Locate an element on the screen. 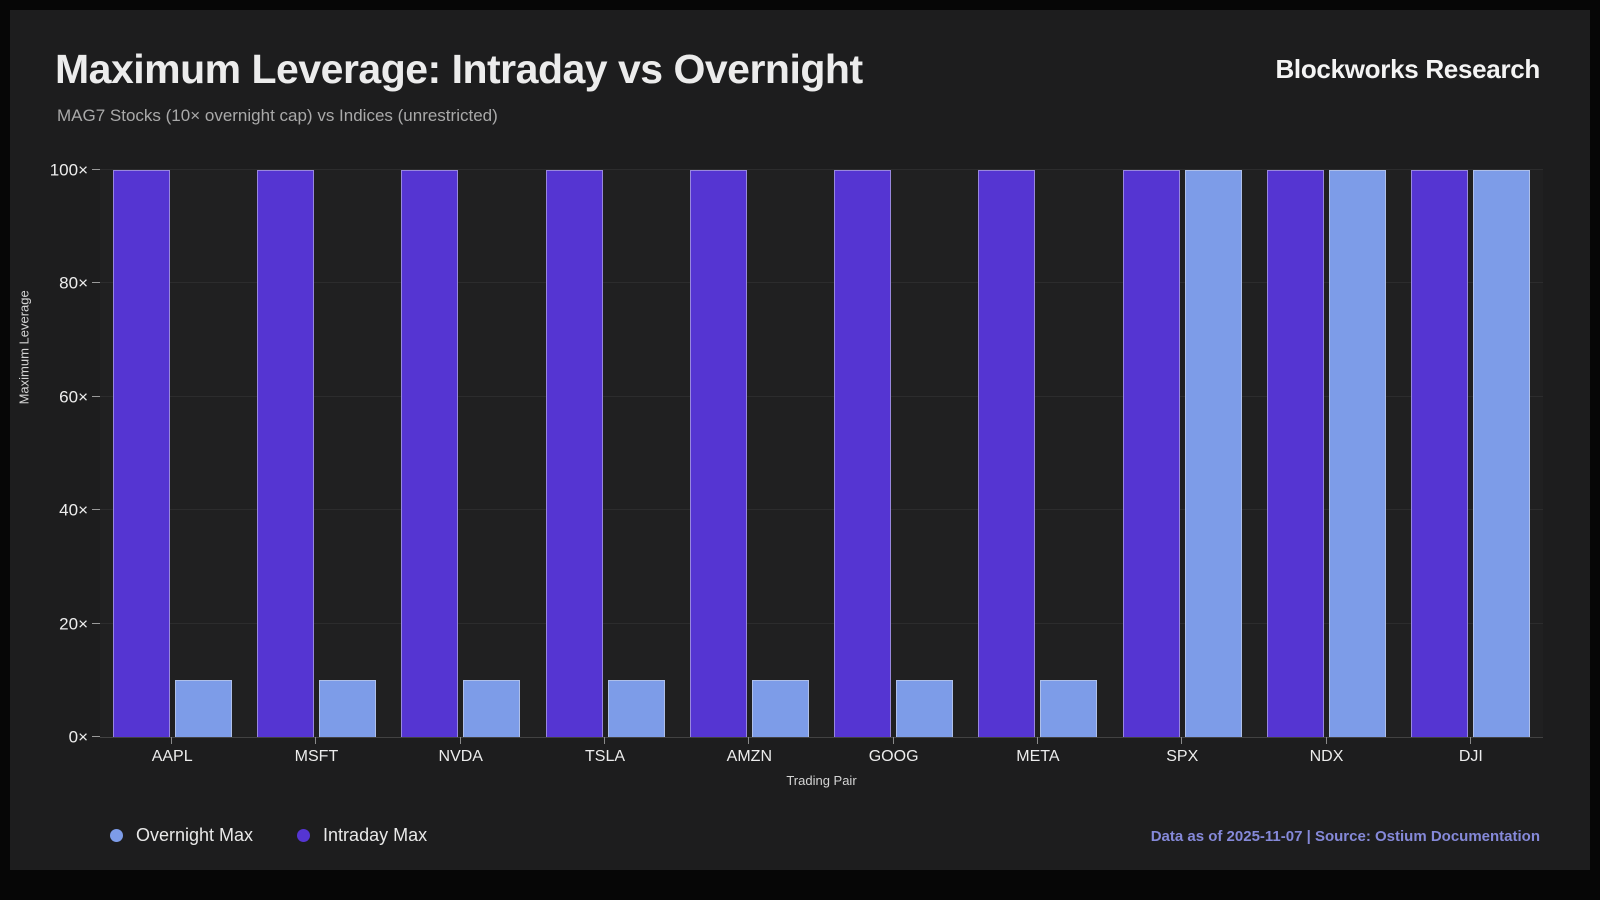 Image resolution: width=1600 pixels, height=900 pixels. bar-overnight-max-msft is located at coordinates (347, 708).